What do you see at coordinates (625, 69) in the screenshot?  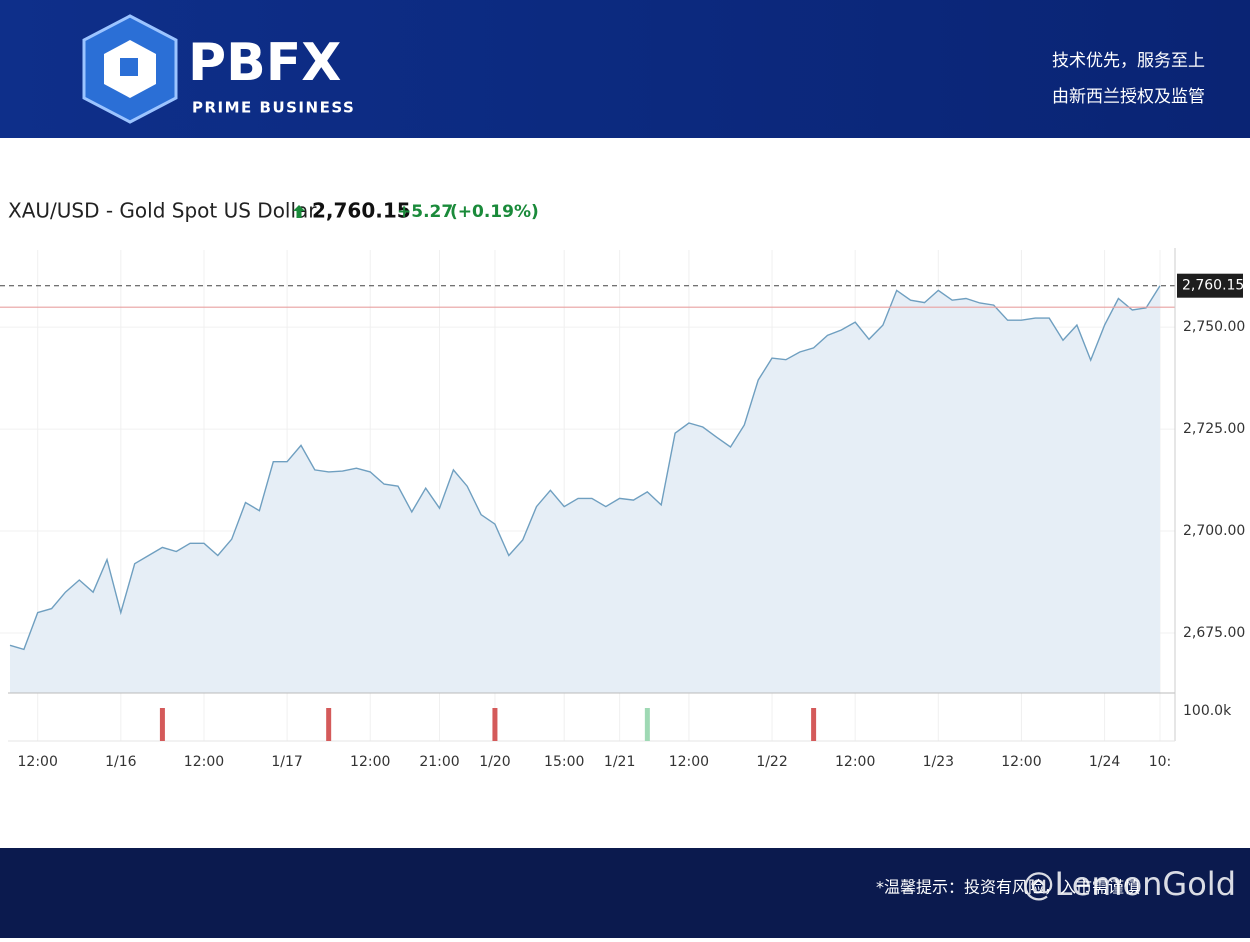 I see `top-banner` at bounding box center [625, 69].